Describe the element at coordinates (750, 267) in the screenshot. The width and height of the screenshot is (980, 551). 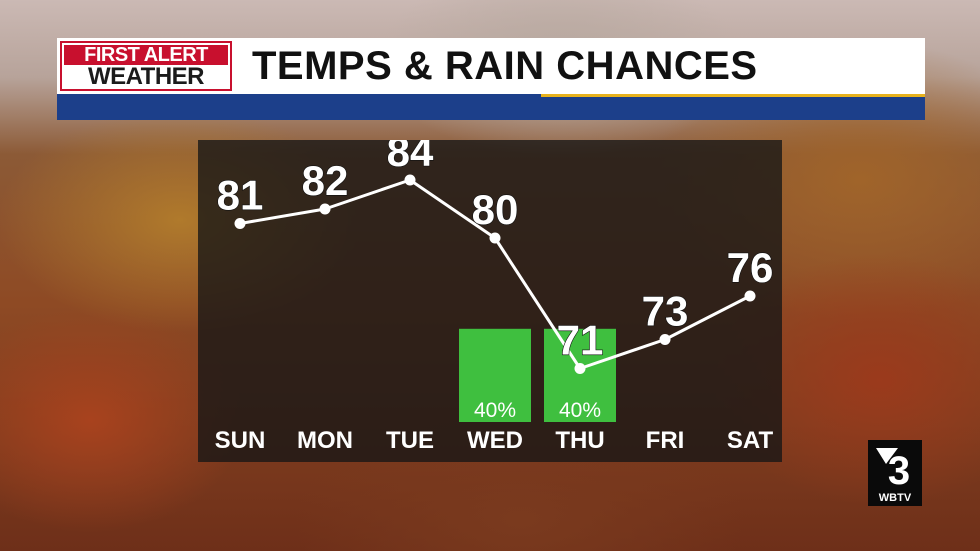
I see `temperature-label: 76` at that location.